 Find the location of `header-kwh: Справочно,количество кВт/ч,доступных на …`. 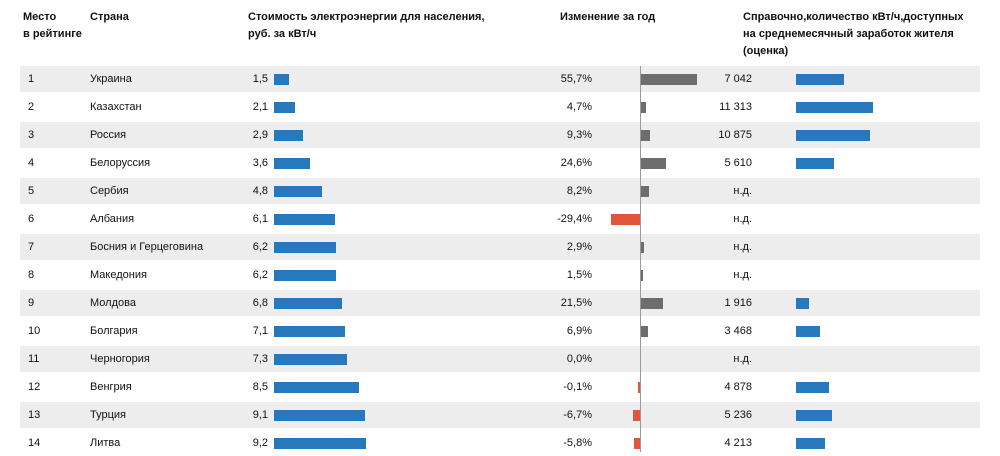

header-kwh: Справочно,количество кВт/ч,доступных на … is located at coordinates (853, 34).